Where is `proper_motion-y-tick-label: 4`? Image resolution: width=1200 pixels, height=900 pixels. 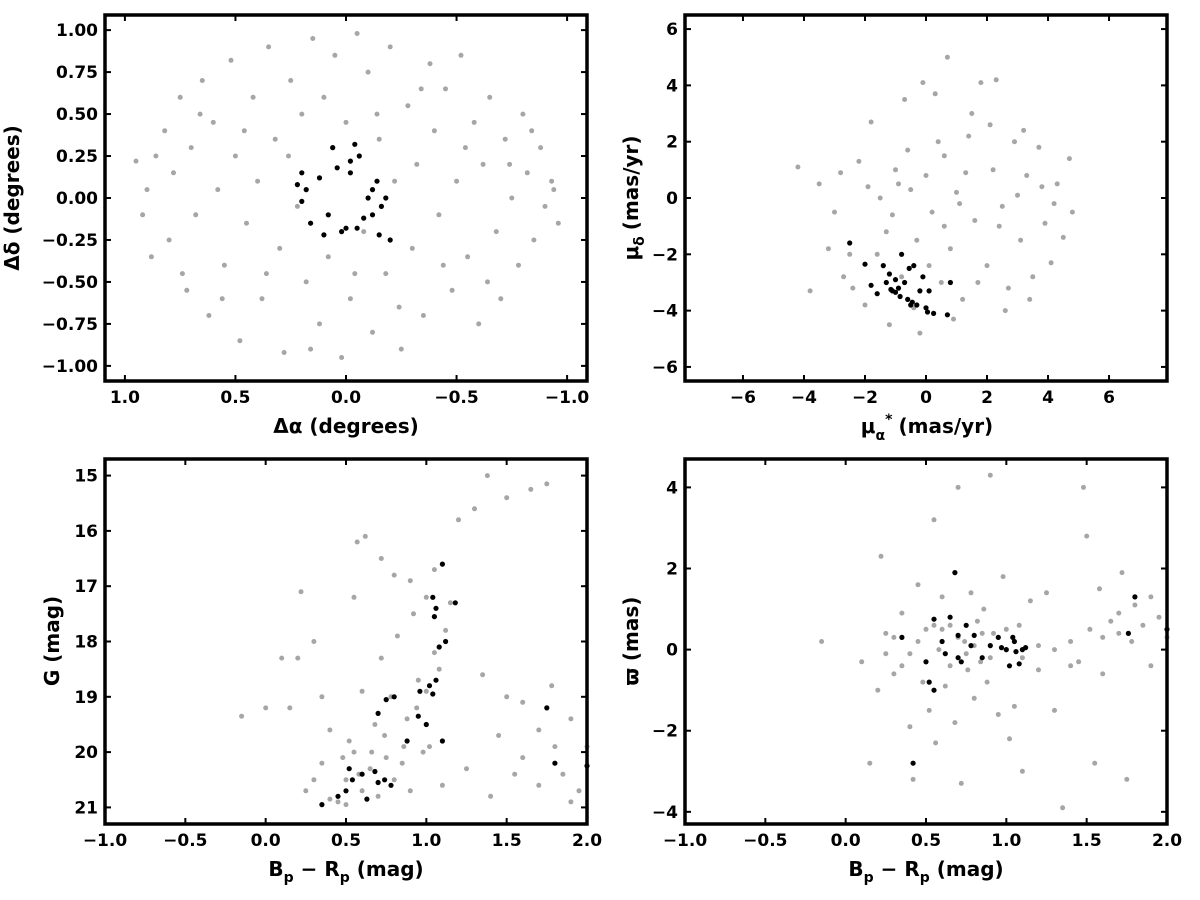 proper_motion-y-tick-label: 4 is located at coordinates (672, 86).